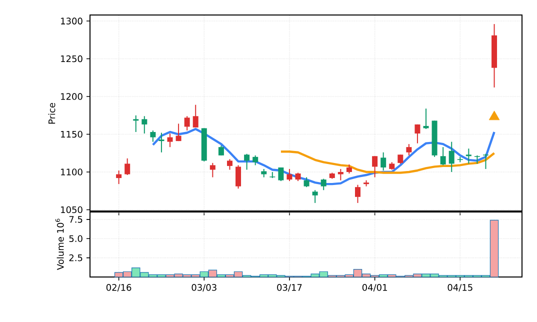 This screenshot has height=322, width=537. What do you see at coordinates (289, 288) in the screenshot?
I see `x-tick-label: 03/17` at bounding box center [289, 288].